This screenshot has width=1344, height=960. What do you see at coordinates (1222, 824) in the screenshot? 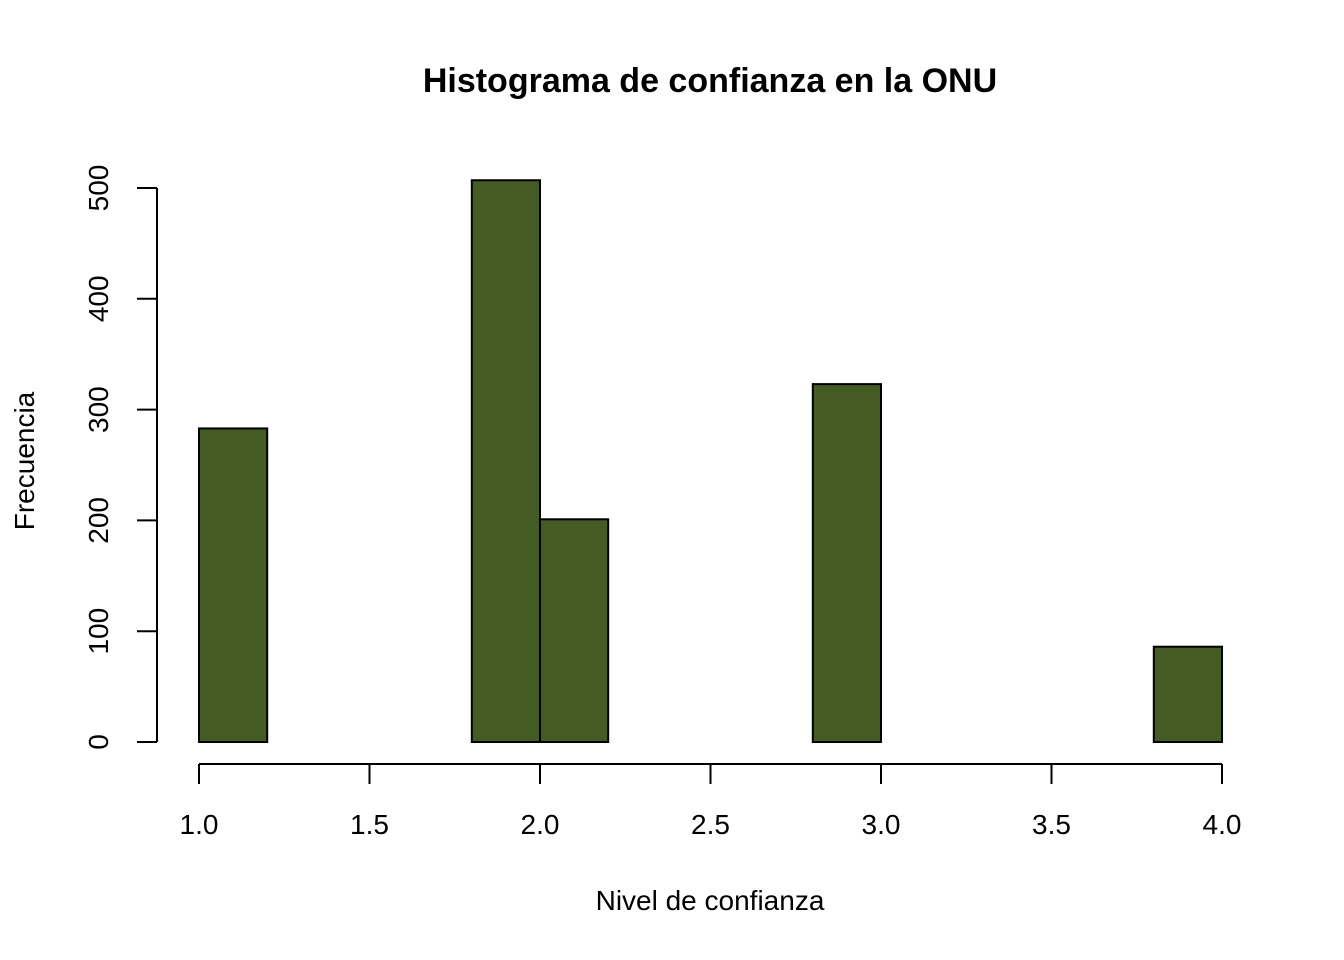
I see `x-tick-label: 4.0` at bounding box center [1222, 824].